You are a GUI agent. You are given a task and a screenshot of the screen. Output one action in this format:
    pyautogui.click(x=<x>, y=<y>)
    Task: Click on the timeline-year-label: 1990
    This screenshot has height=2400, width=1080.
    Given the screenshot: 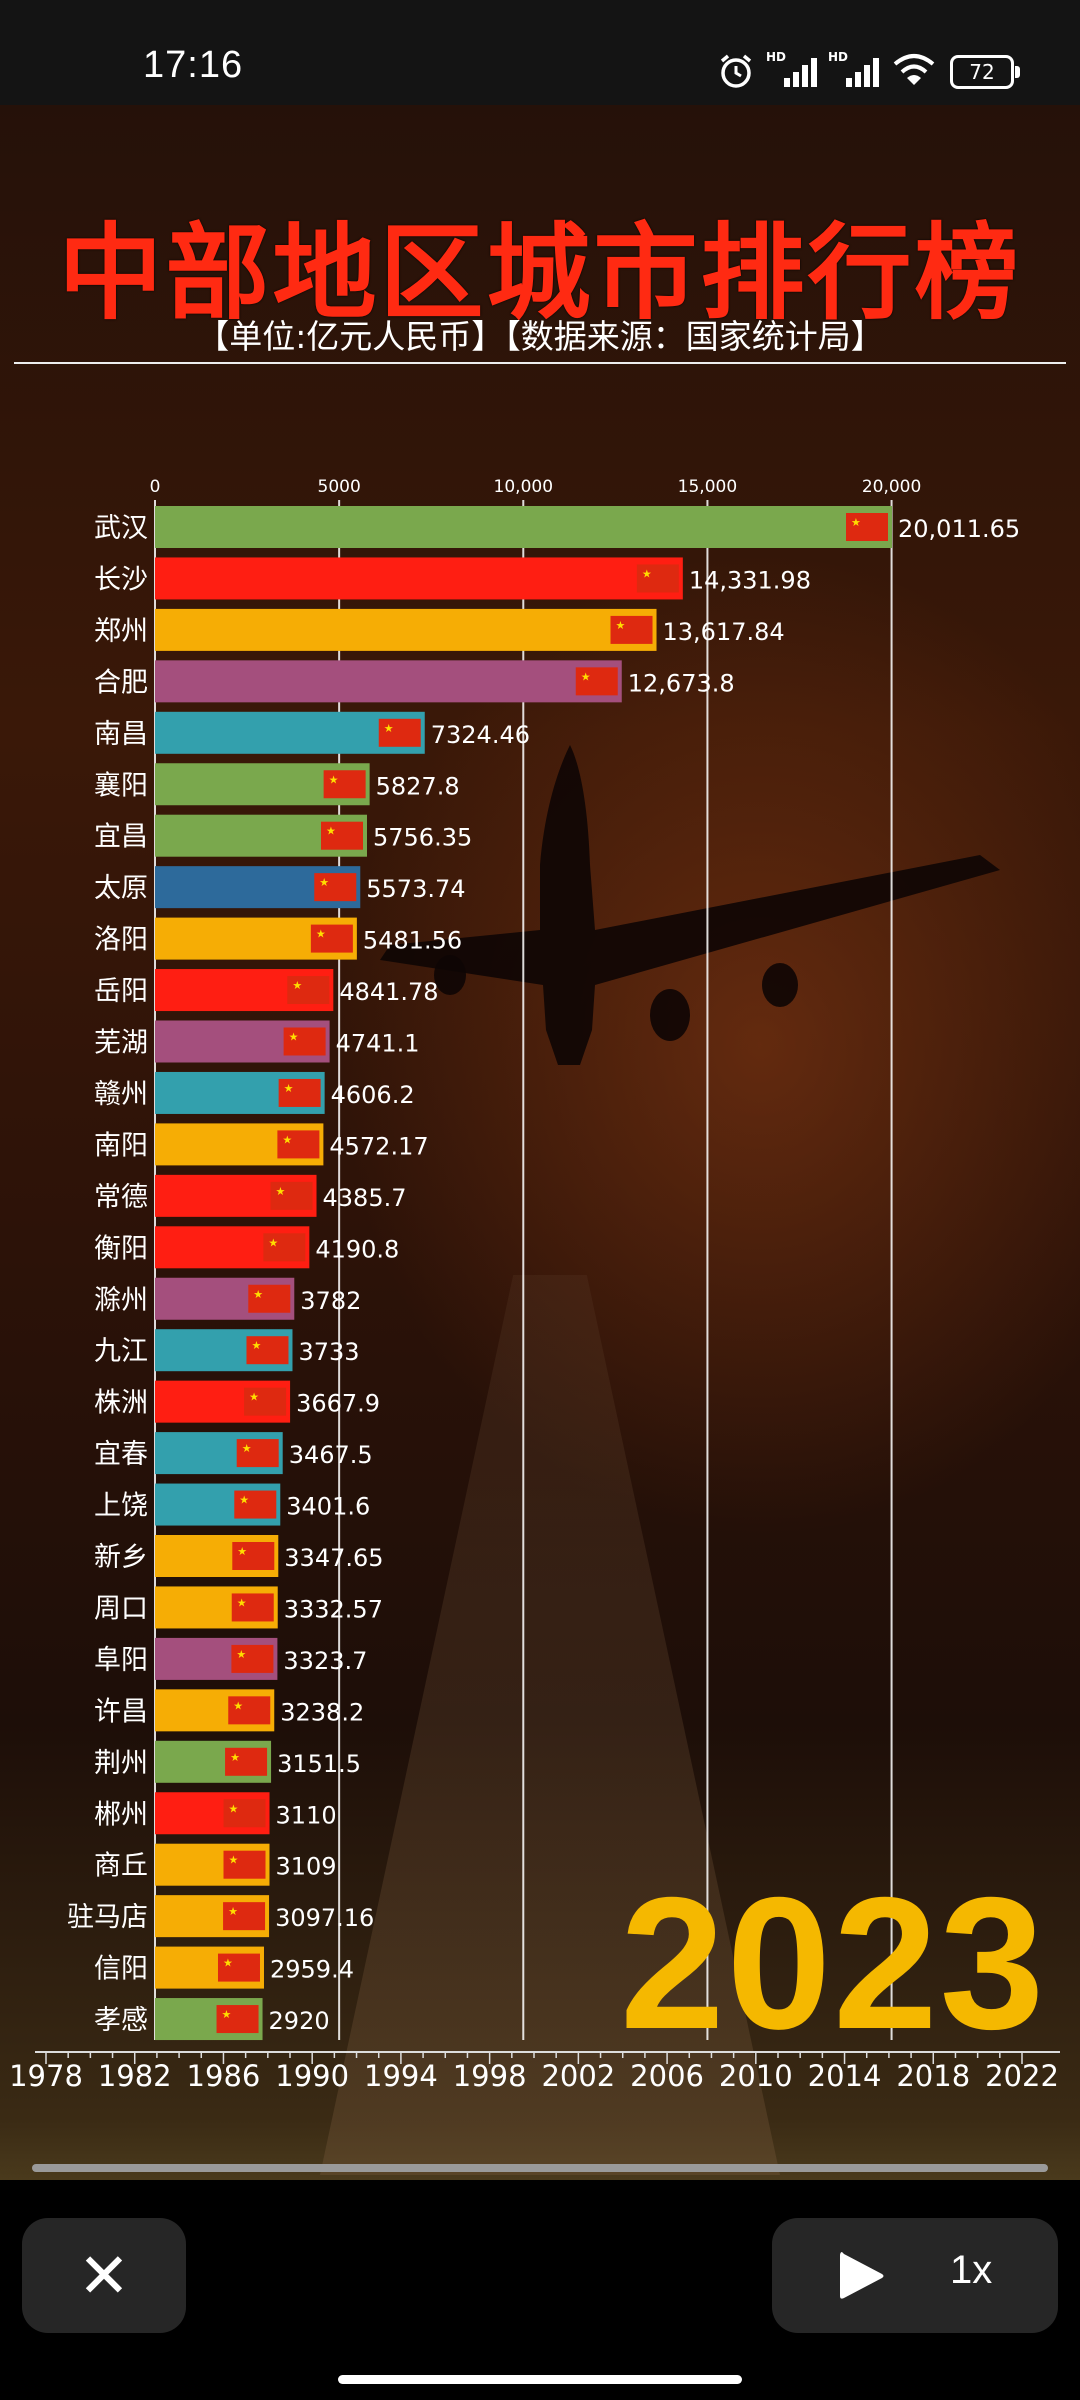 What is the action you would take?
    pyautogui.click(x=312, y=2076)
    